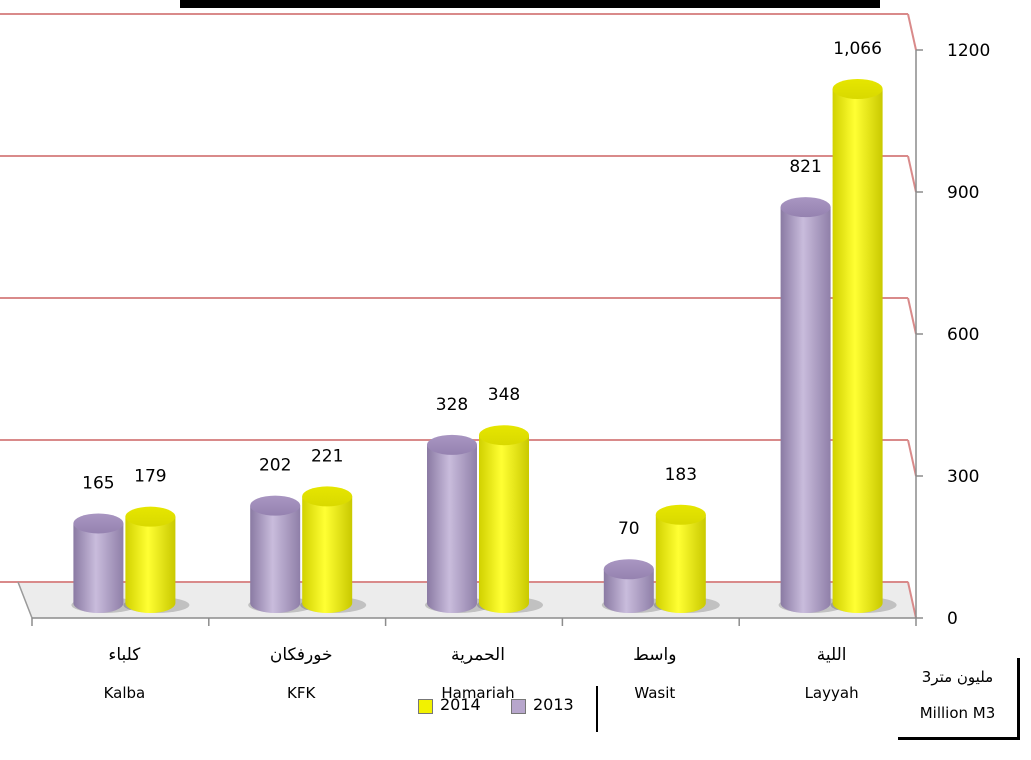 The image size is (1031, 760). What do you see at coordinates (857, 49) in the screenshot?
I see `data-label-2014: 1,066` at bounding box center [857, 49].